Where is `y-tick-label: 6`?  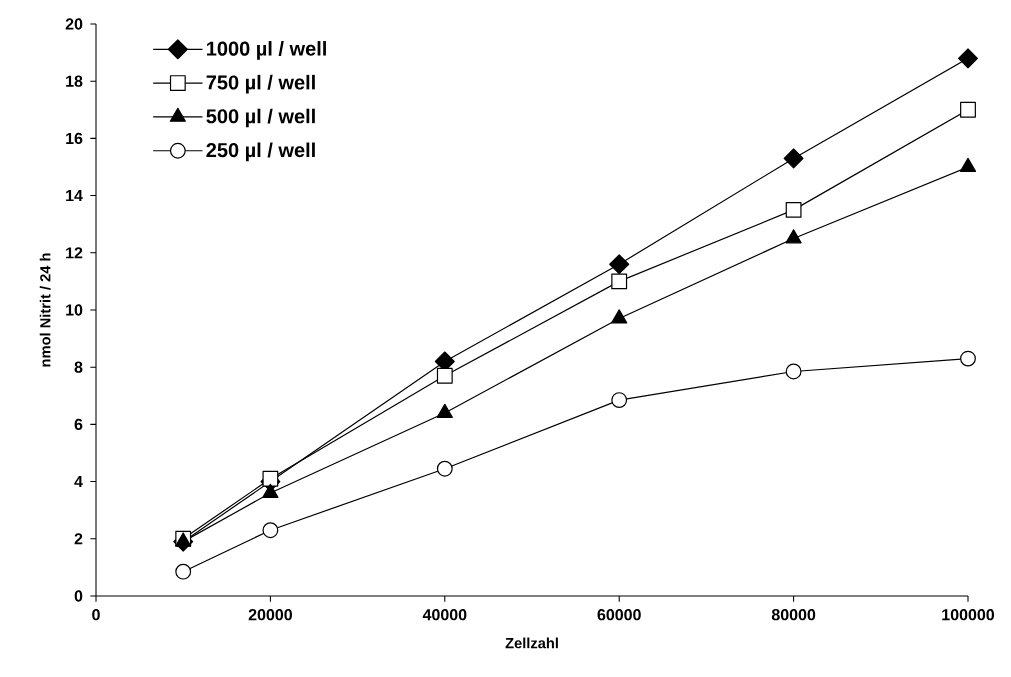
y-tick-label: 6 is located at coordinates (78, 424).